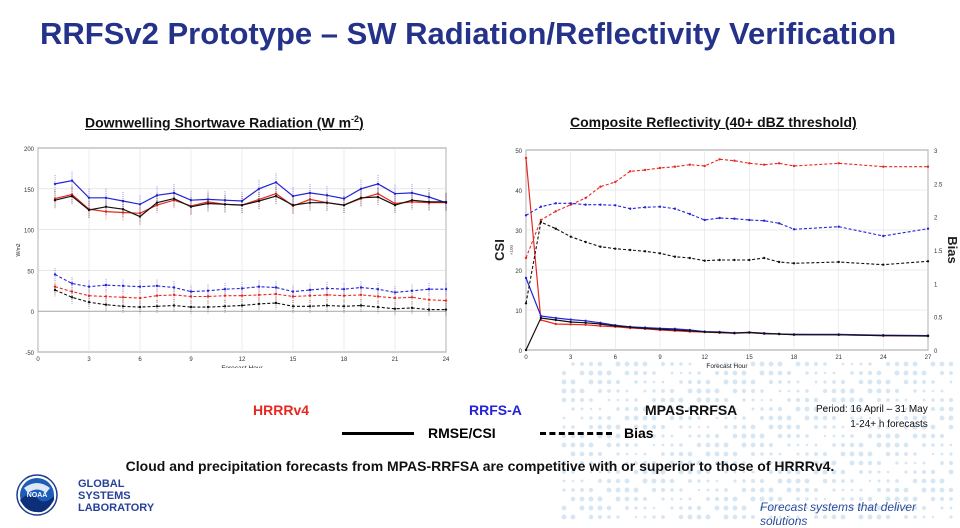  I want to click on noaa-logo: NOAA, so click(37, 495).